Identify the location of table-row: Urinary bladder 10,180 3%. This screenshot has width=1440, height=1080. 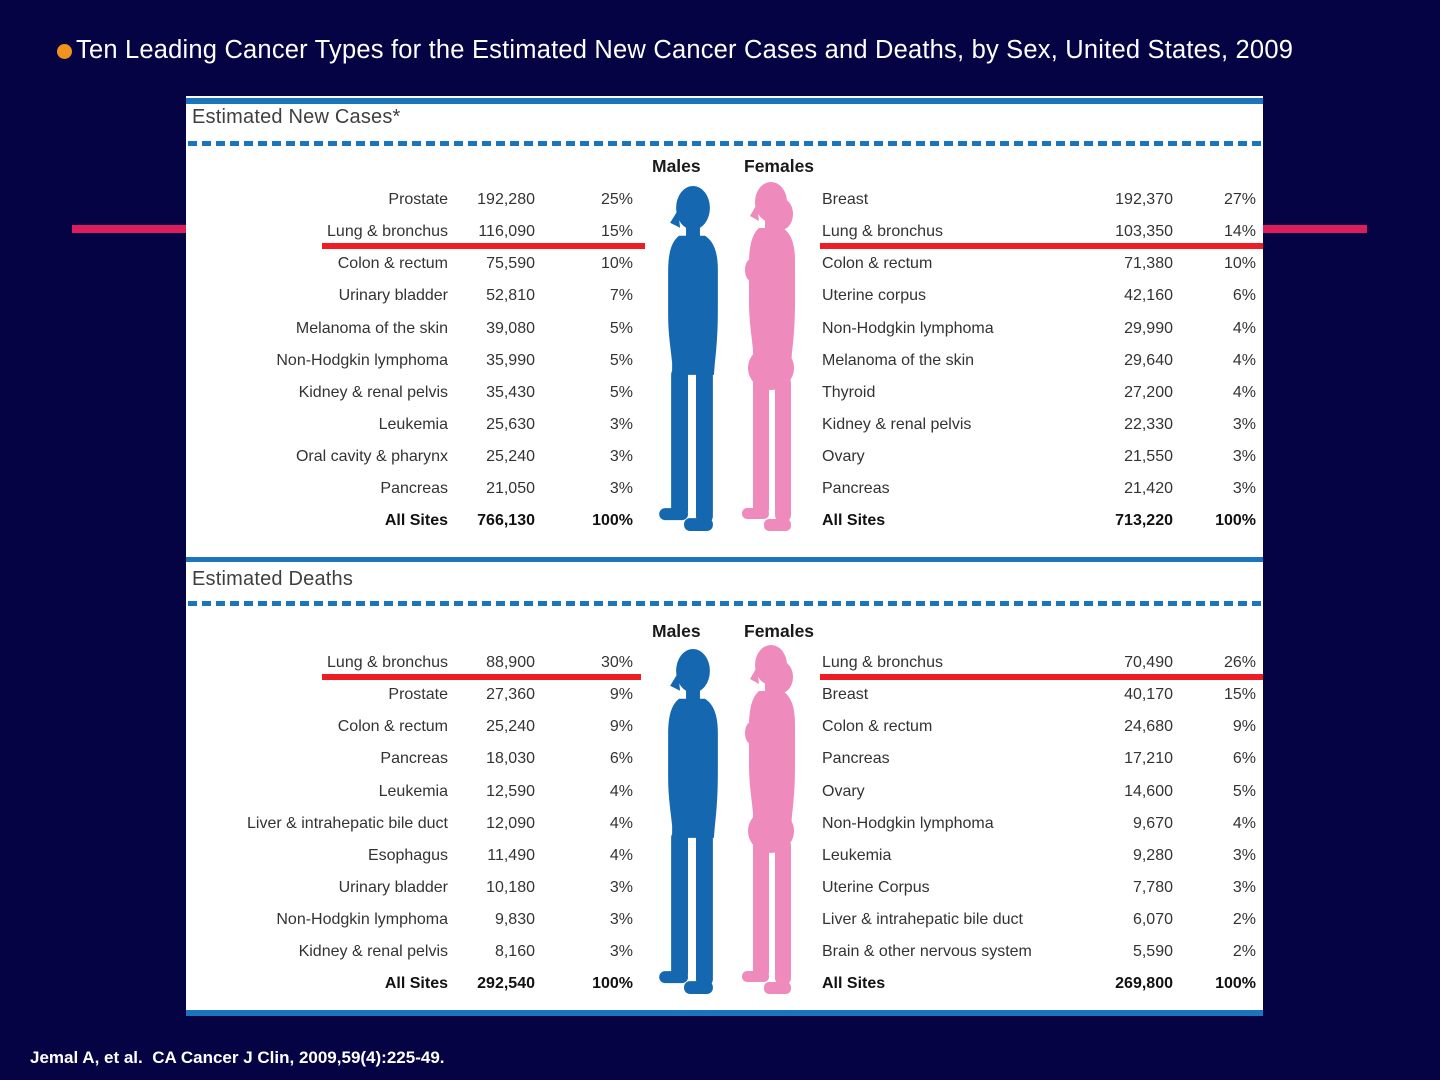
(424, 888).